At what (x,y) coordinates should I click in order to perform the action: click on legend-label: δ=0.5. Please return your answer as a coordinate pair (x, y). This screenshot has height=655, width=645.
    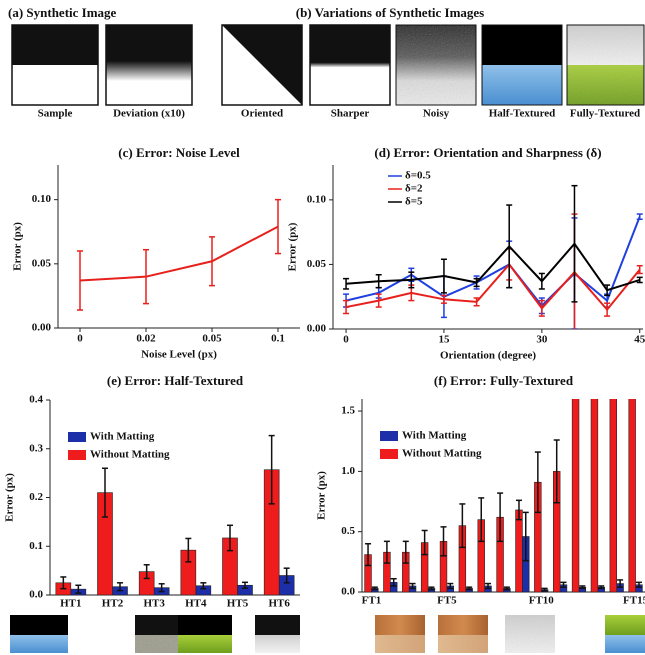
    Looking at the image, I should click on (418, 176).